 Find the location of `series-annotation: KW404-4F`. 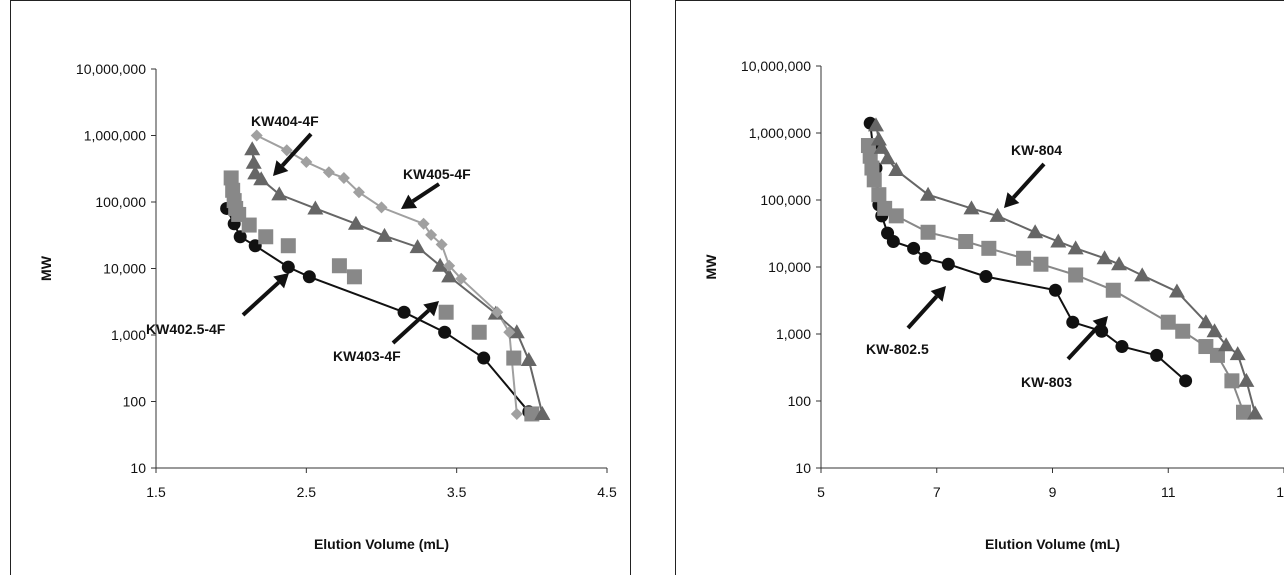

series-annotation: KW404-4F is located at coordinates (285, 121).